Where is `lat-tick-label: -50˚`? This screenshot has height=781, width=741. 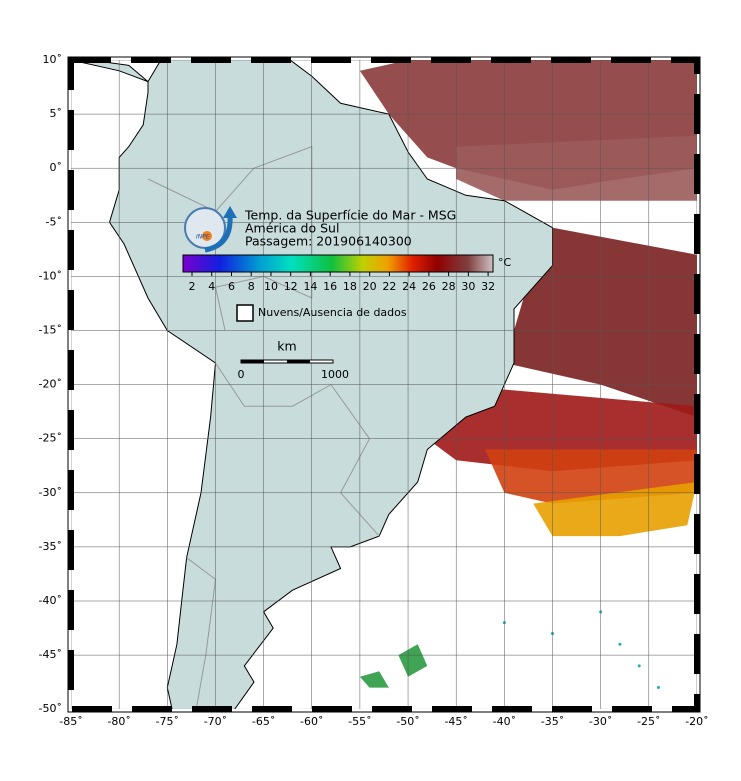 lat-tick-label: -50˚ is located at coordinates (50, 708).